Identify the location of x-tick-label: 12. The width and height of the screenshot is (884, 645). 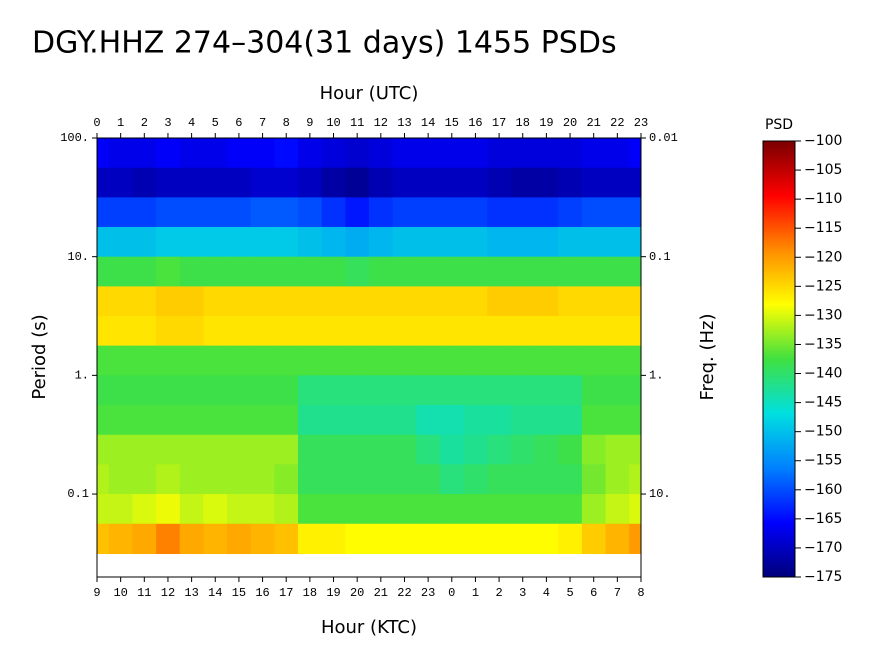
(381, 123).